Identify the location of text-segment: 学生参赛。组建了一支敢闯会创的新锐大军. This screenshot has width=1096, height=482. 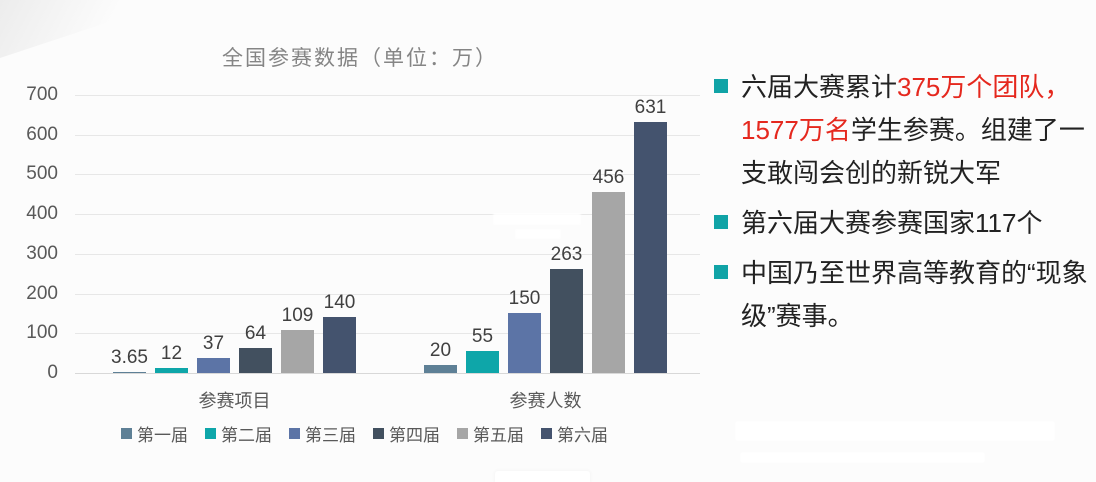
(913, 151).